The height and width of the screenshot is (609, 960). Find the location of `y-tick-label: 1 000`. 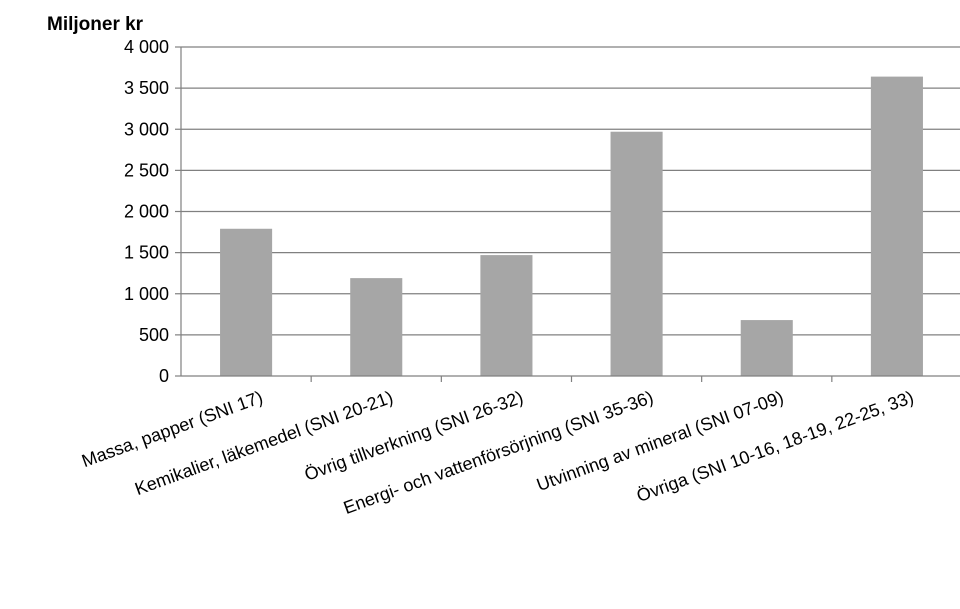

y-tick-label: 1 000 is located at coordinates (146, 294).